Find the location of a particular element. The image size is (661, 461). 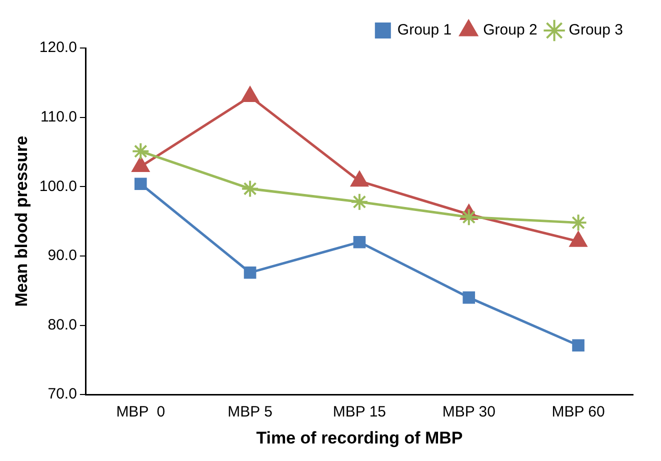

x-tick-label: MBP 30 is located at coordinates (469, 412).